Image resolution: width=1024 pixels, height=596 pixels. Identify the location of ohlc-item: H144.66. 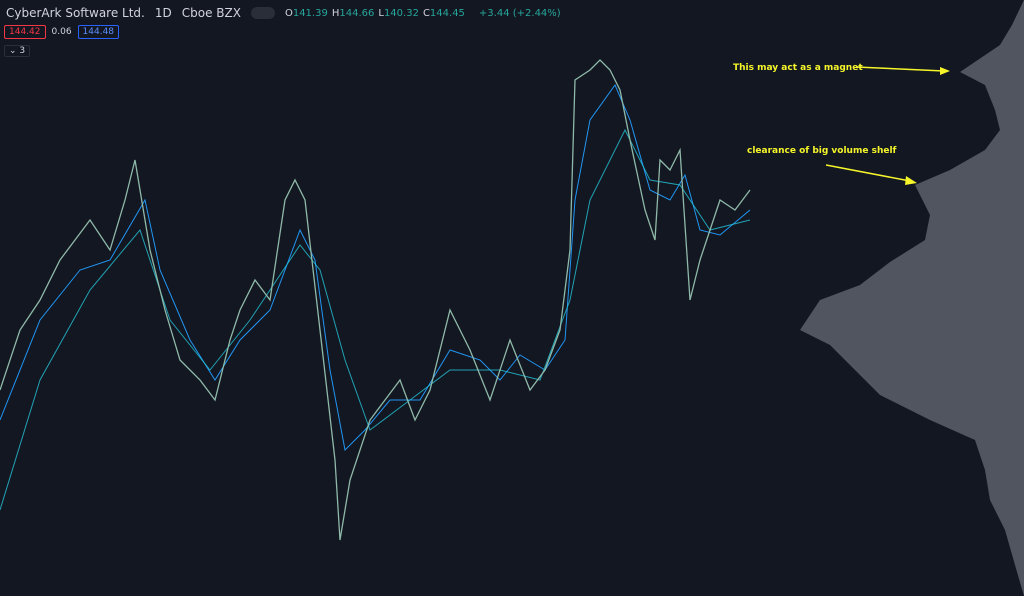
(353, 13).